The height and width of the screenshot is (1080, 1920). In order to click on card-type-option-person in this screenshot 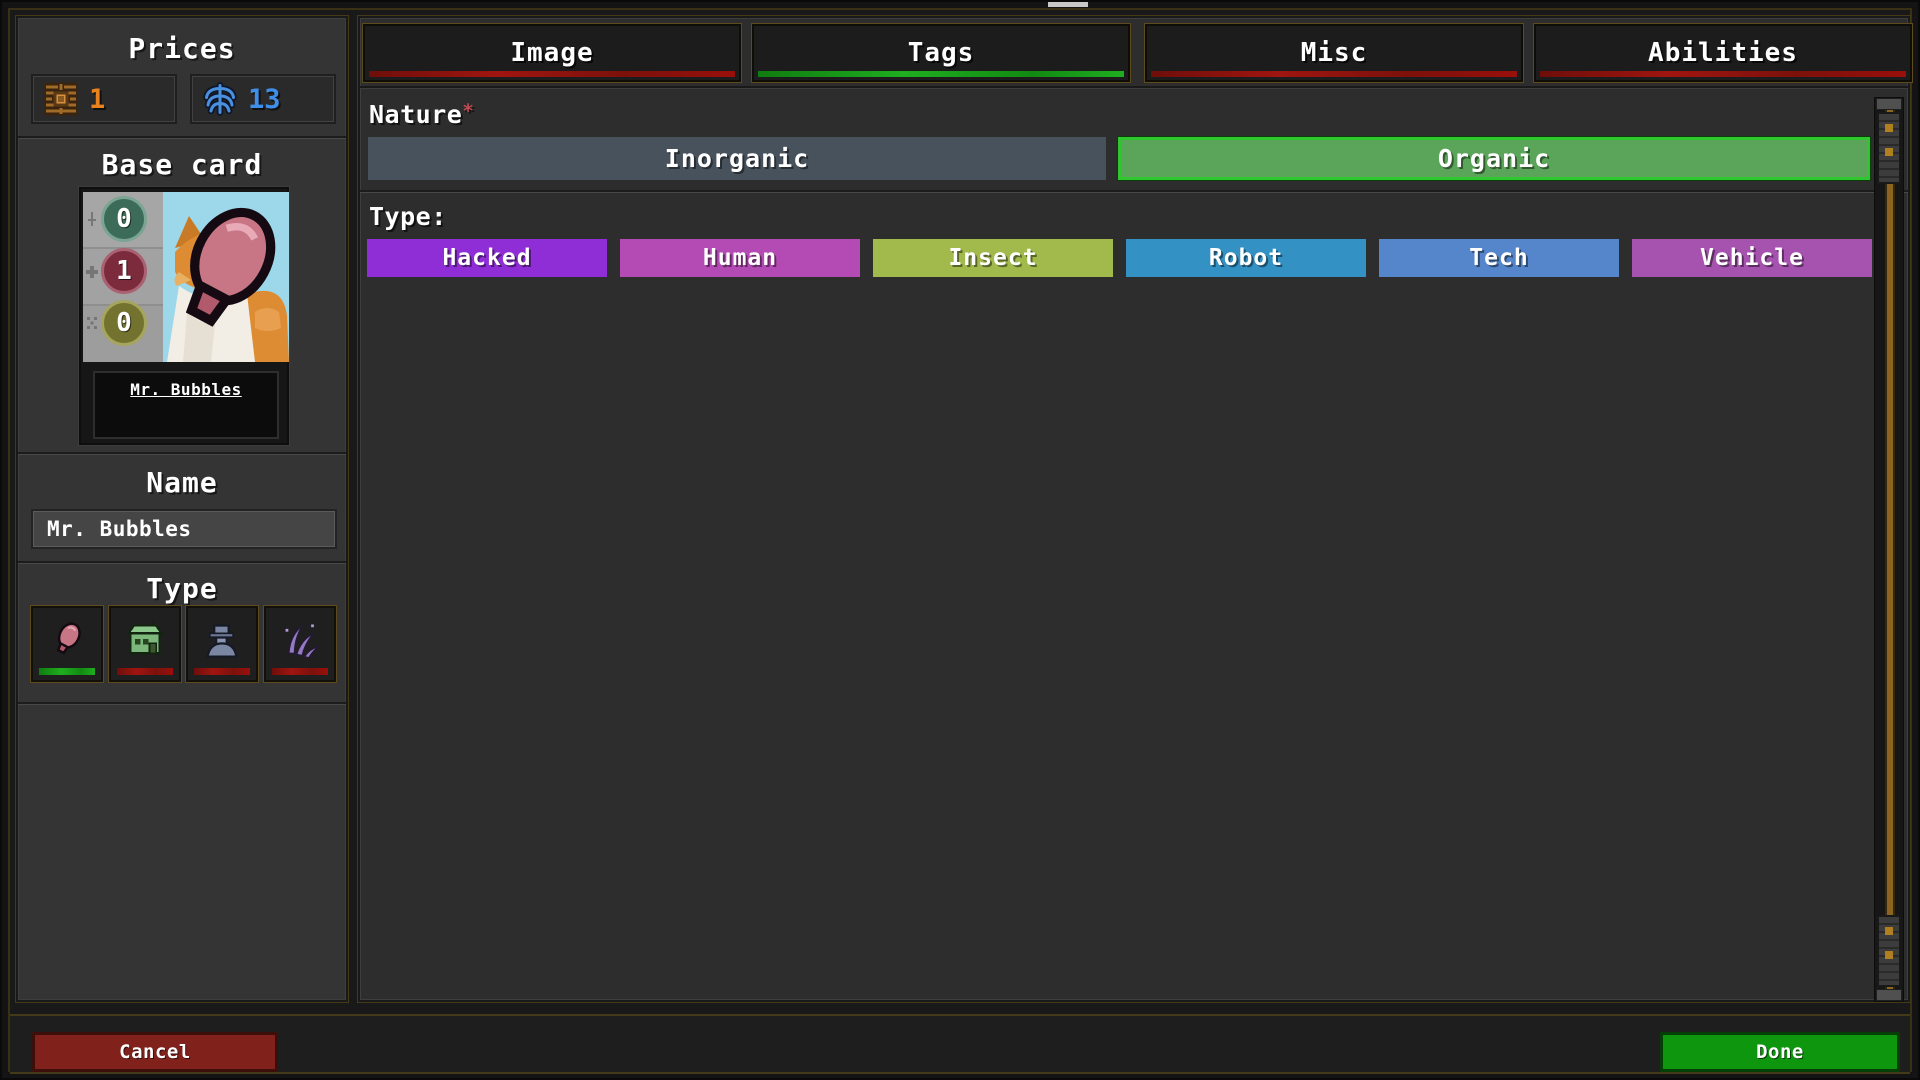, I will do `click(222, 644)`.